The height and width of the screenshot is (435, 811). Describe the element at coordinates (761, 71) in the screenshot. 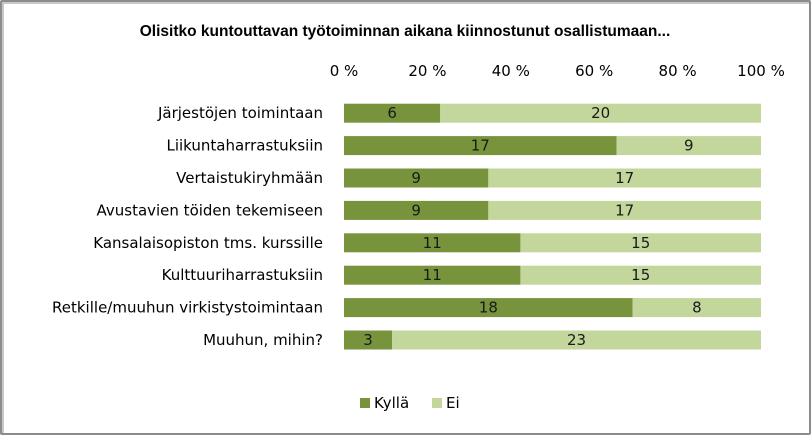

I see `x-tick-label: 100 %` at that location.